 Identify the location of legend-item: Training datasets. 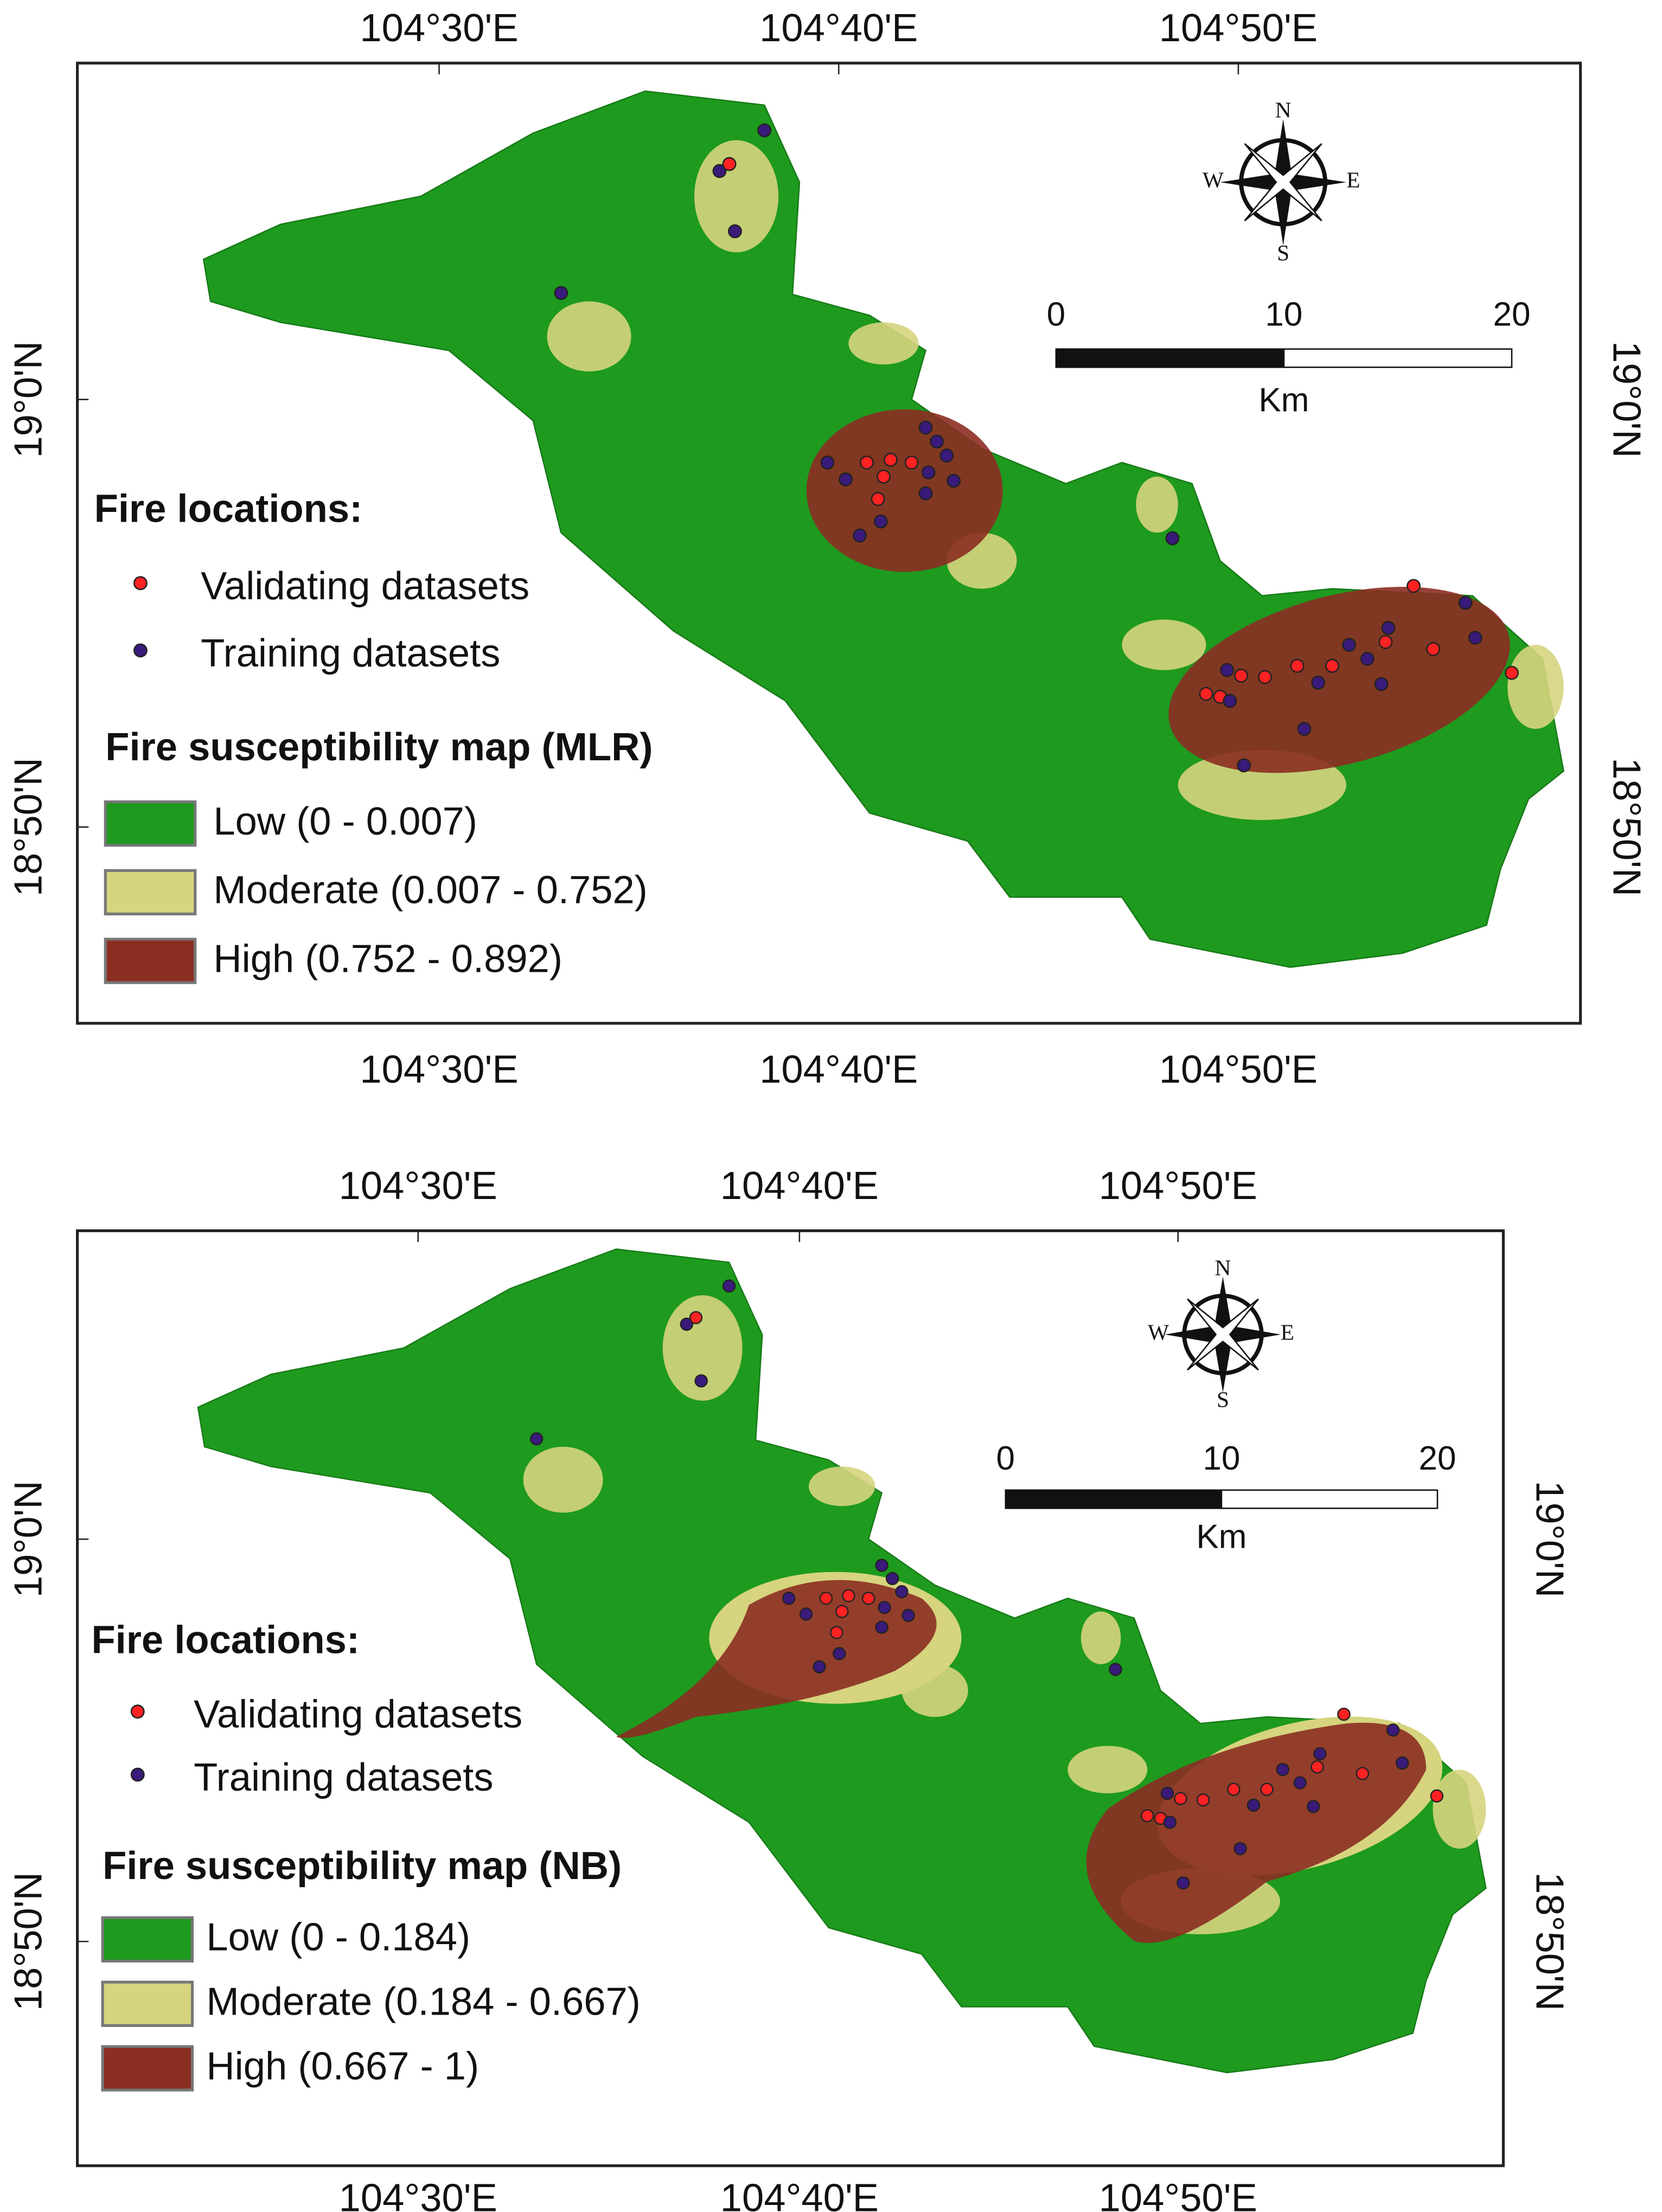
(350, 653).